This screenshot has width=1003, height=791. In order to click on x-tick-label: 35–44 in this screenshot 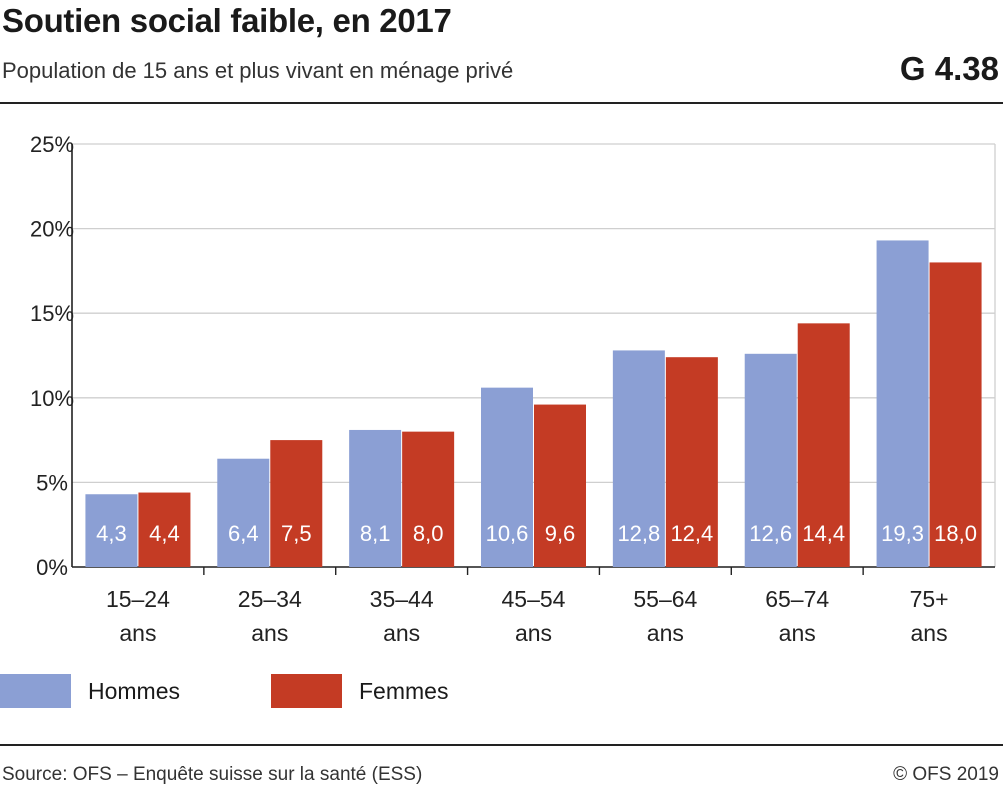, I will do `click(402, 599)`.